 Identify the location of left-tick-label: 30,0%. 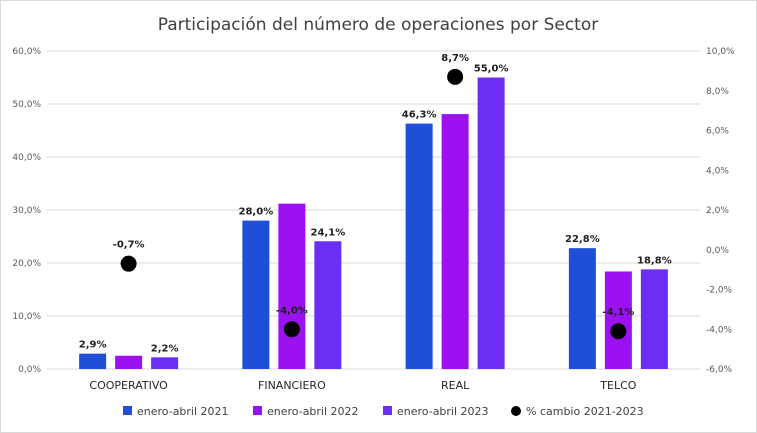
(26, 211).